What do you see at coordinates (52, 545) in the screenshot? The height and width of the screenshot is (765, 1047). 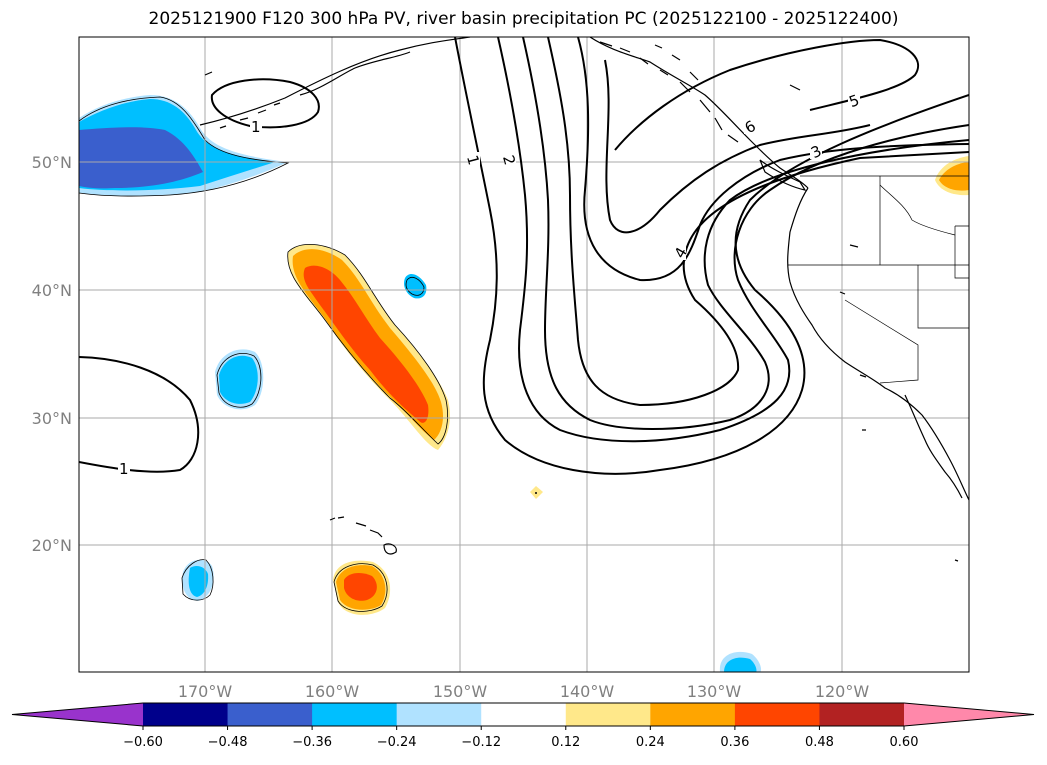 I see `lat-tick-20n: 20°N` at bounding box center [52, 545].